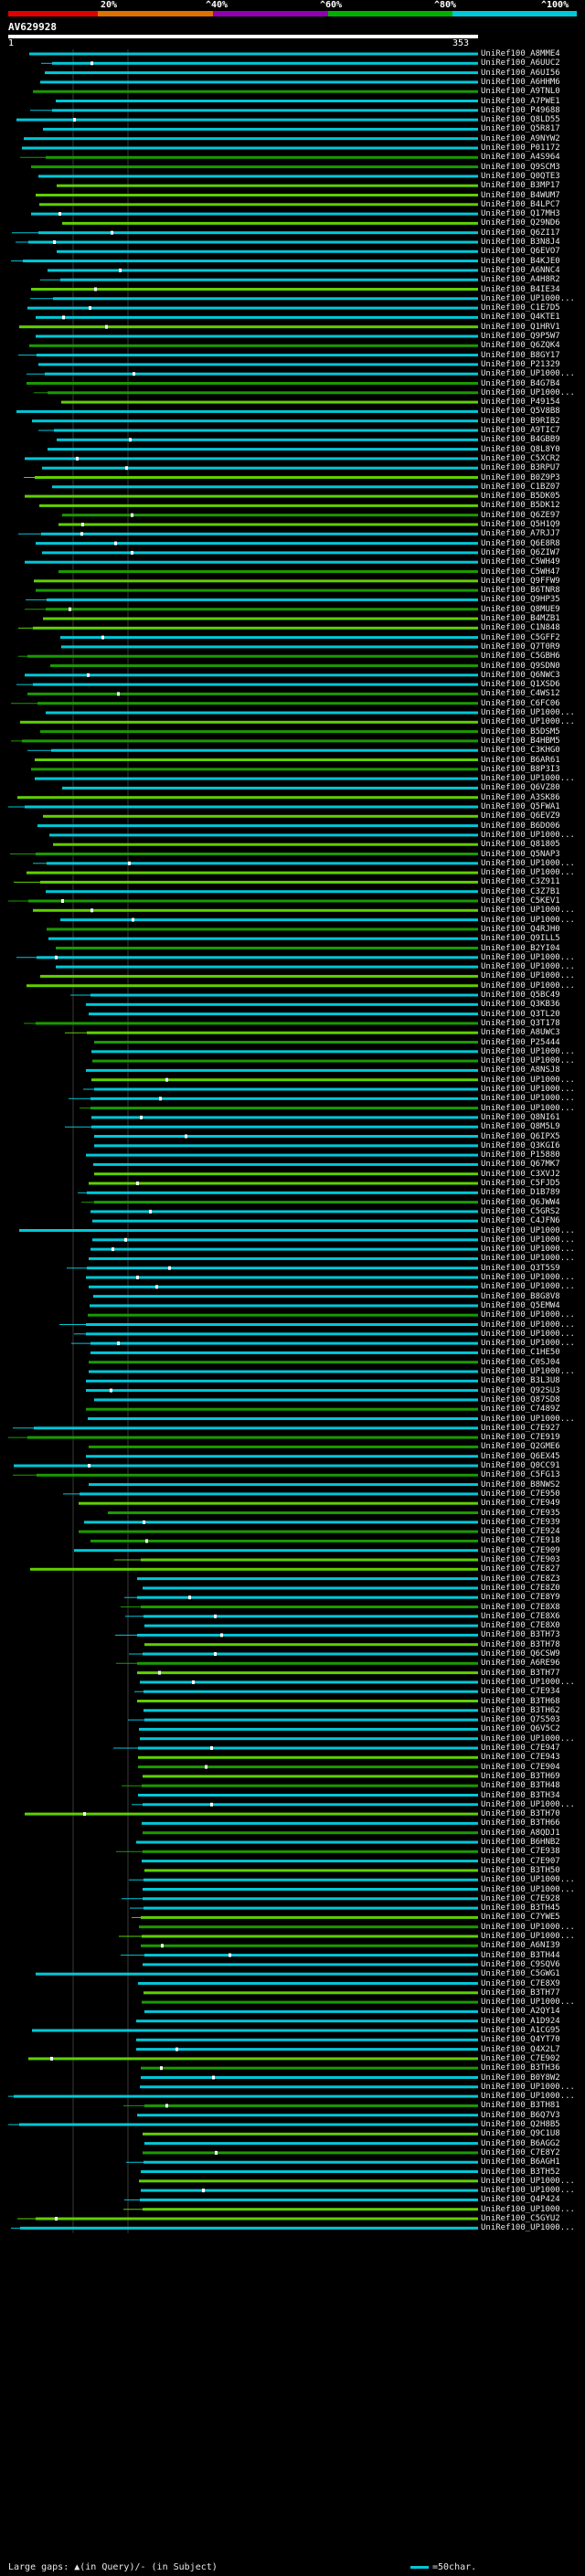 The width and height of the screenshot is (585, 2576). What do you see at coordinates (520, 675) in the screenshot?
I see `hit-label: UniRef100_Q6NWC3` at bounding box center [520, 675].